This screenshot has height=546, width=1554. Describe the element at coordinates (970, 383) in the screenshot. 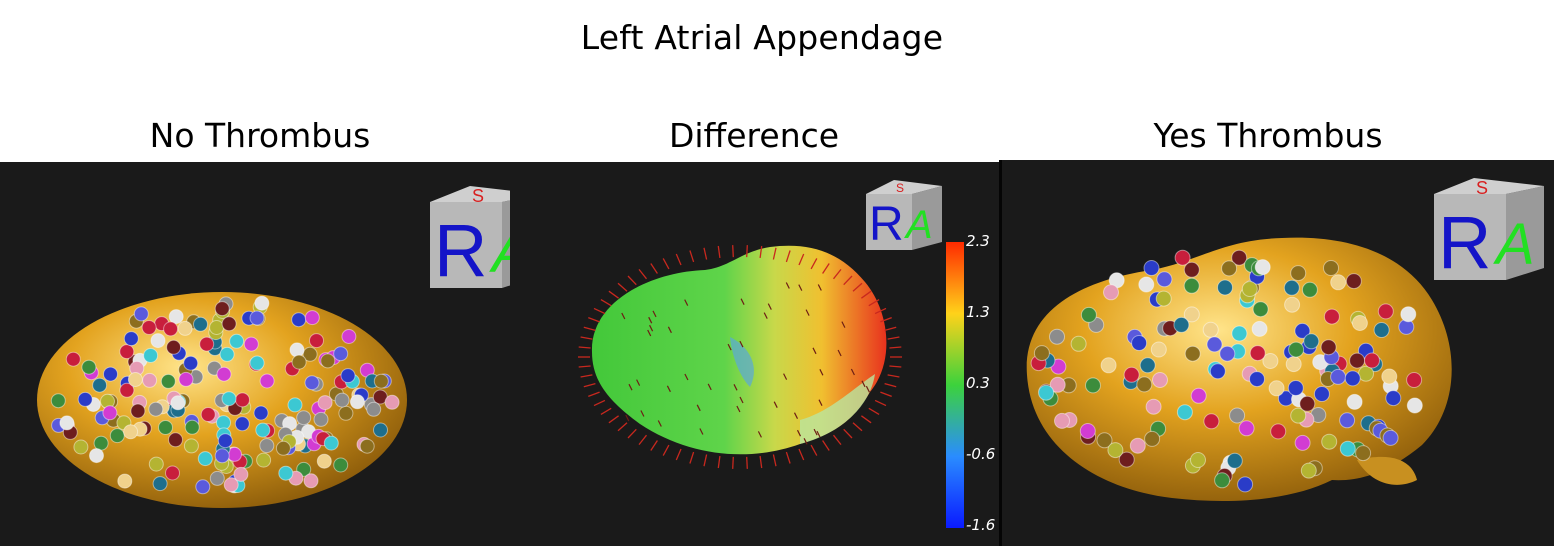

I see `color-scale-bar: 2.3 1.3 0.3 -0.6 -1.6` at that location.